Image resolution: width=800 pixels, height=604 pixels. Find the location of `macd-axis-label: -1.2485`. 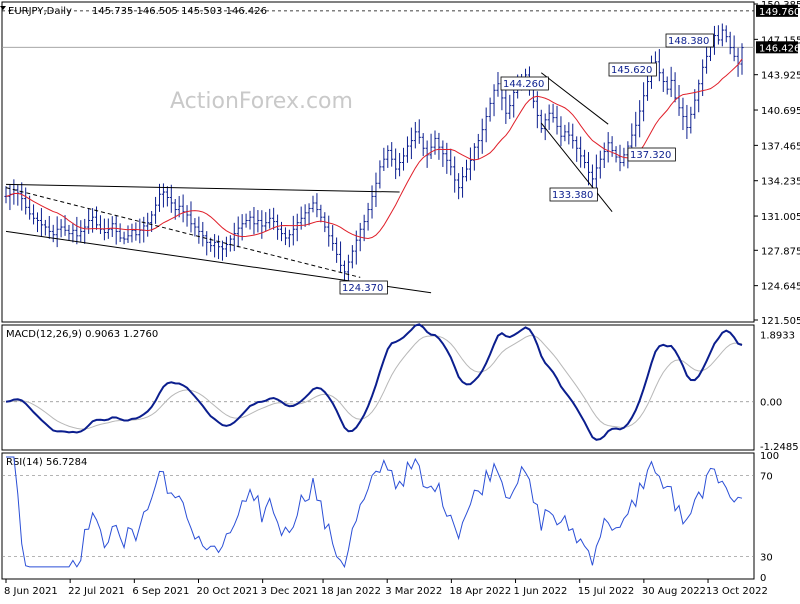

macd-axis-label: -1.2485 is located at coordinates (779, 447).